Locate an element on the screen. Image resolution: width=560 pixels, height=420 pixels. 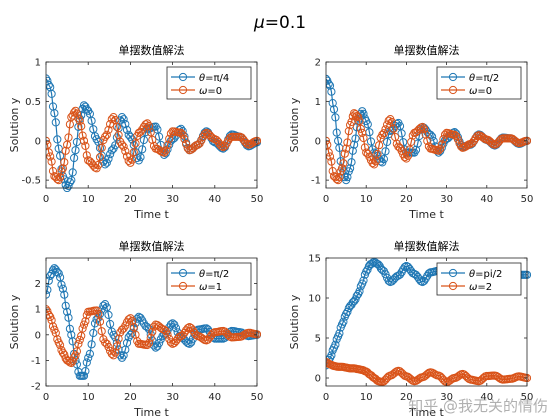
legend: θ=π/4 ω=0 is located at coordinates (209, 83).